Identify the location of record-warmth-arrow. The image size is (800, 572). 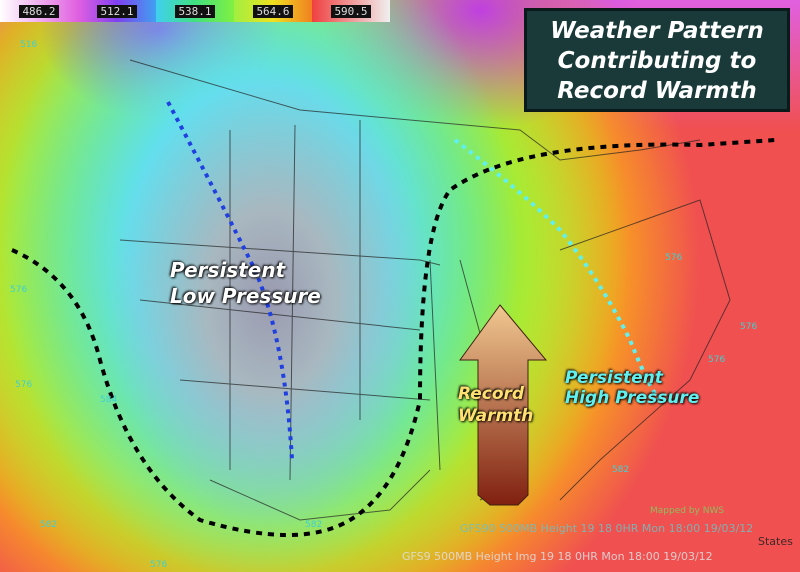
(503, 405).